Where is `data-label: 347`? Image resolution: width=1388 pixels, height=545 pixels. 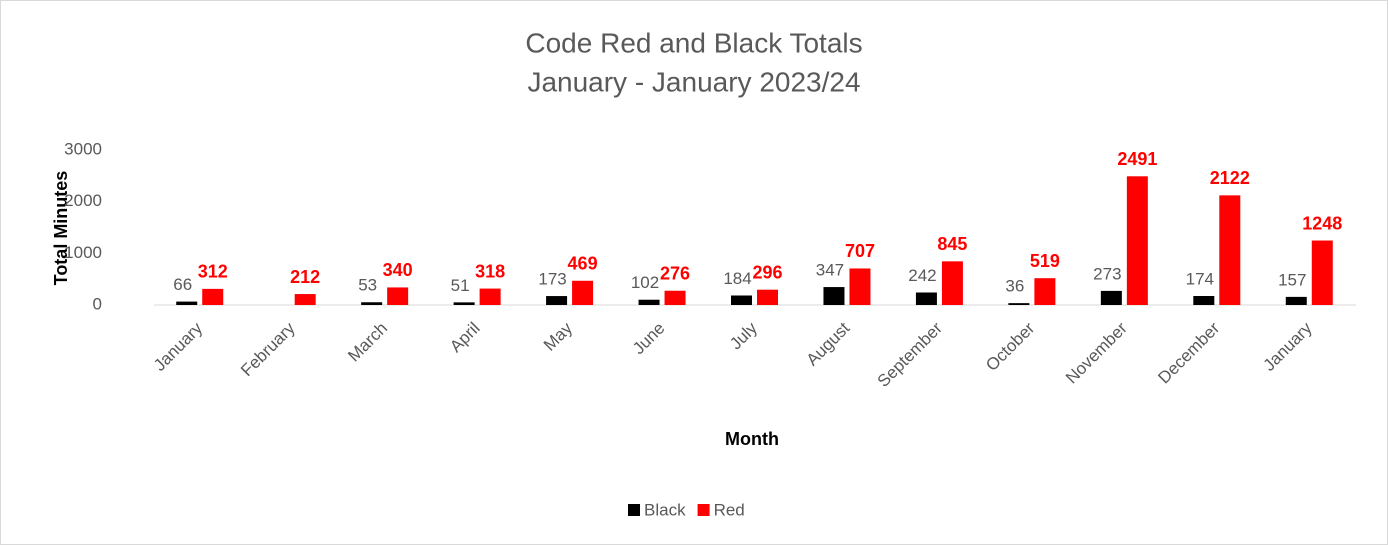 data-label: 347 is located at coordinates (830, 270).